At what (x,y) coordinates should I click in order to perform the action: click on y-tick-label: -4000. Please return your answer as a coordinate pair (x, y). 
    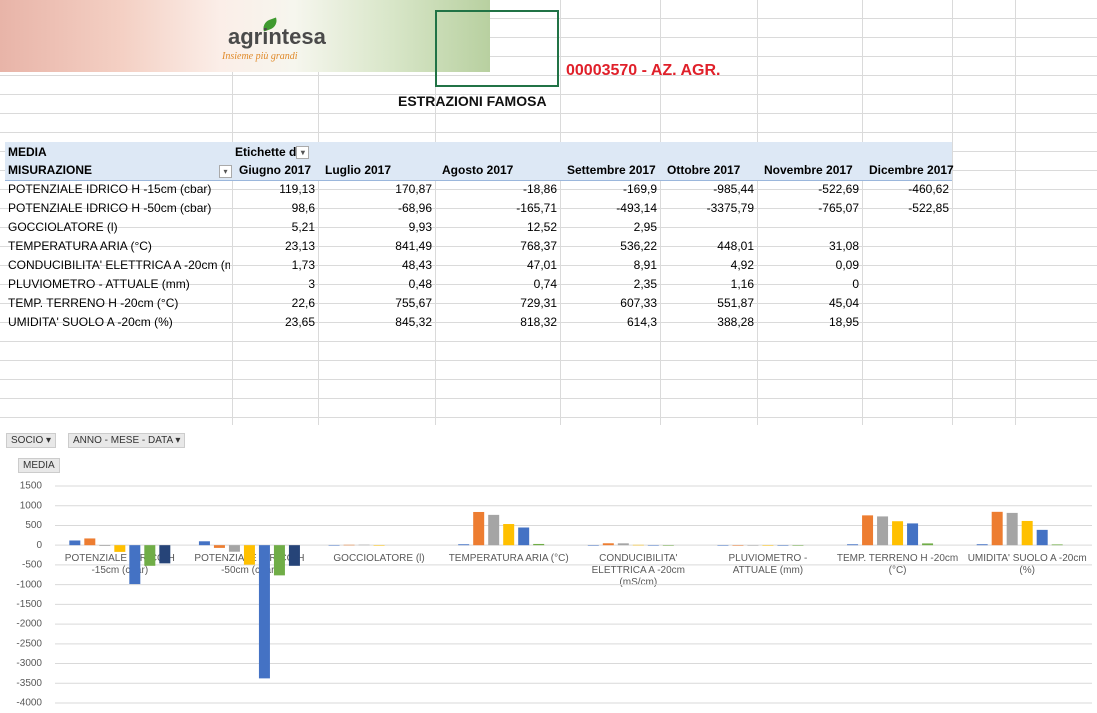
    Looking at the image, I should click on (29, 703).